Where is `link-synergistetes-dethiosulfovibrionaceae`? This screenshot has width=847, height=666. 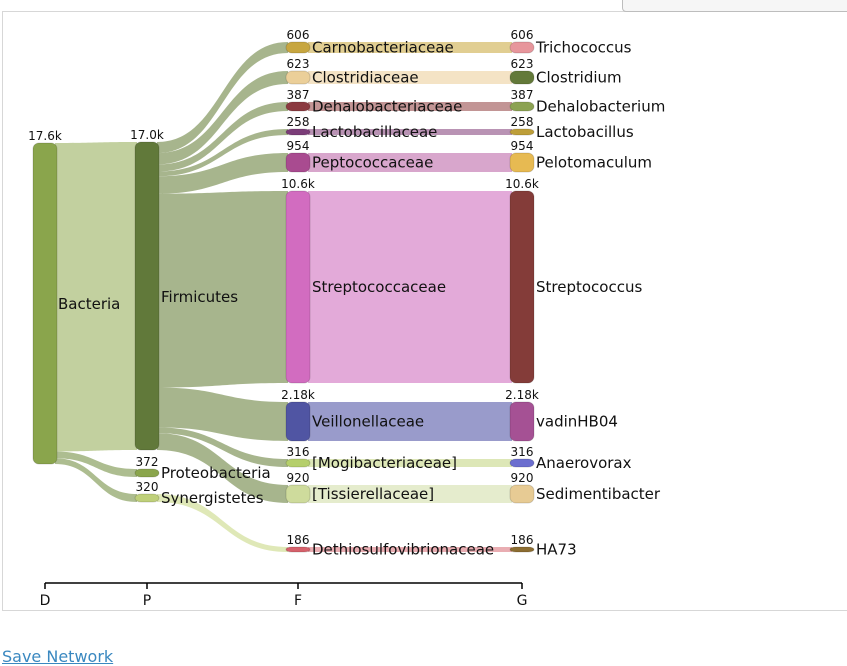 link-synergistetes-dethiosulfovibrionaceae is located at coordinates (222, 523).